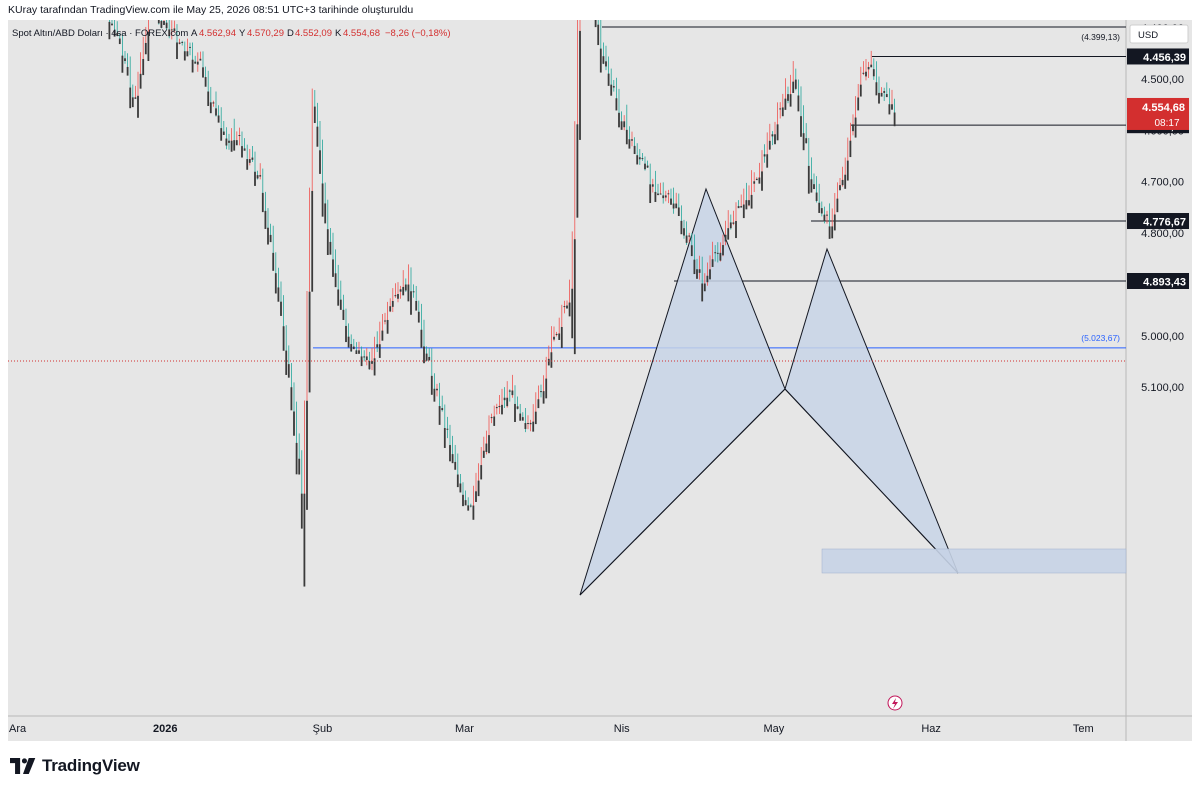 The width and height of the screenshot is (1200, 788). I want to click on time-axis: Ara 2026 Şub Mar Nis May Haz Tem, so click(551, 729).